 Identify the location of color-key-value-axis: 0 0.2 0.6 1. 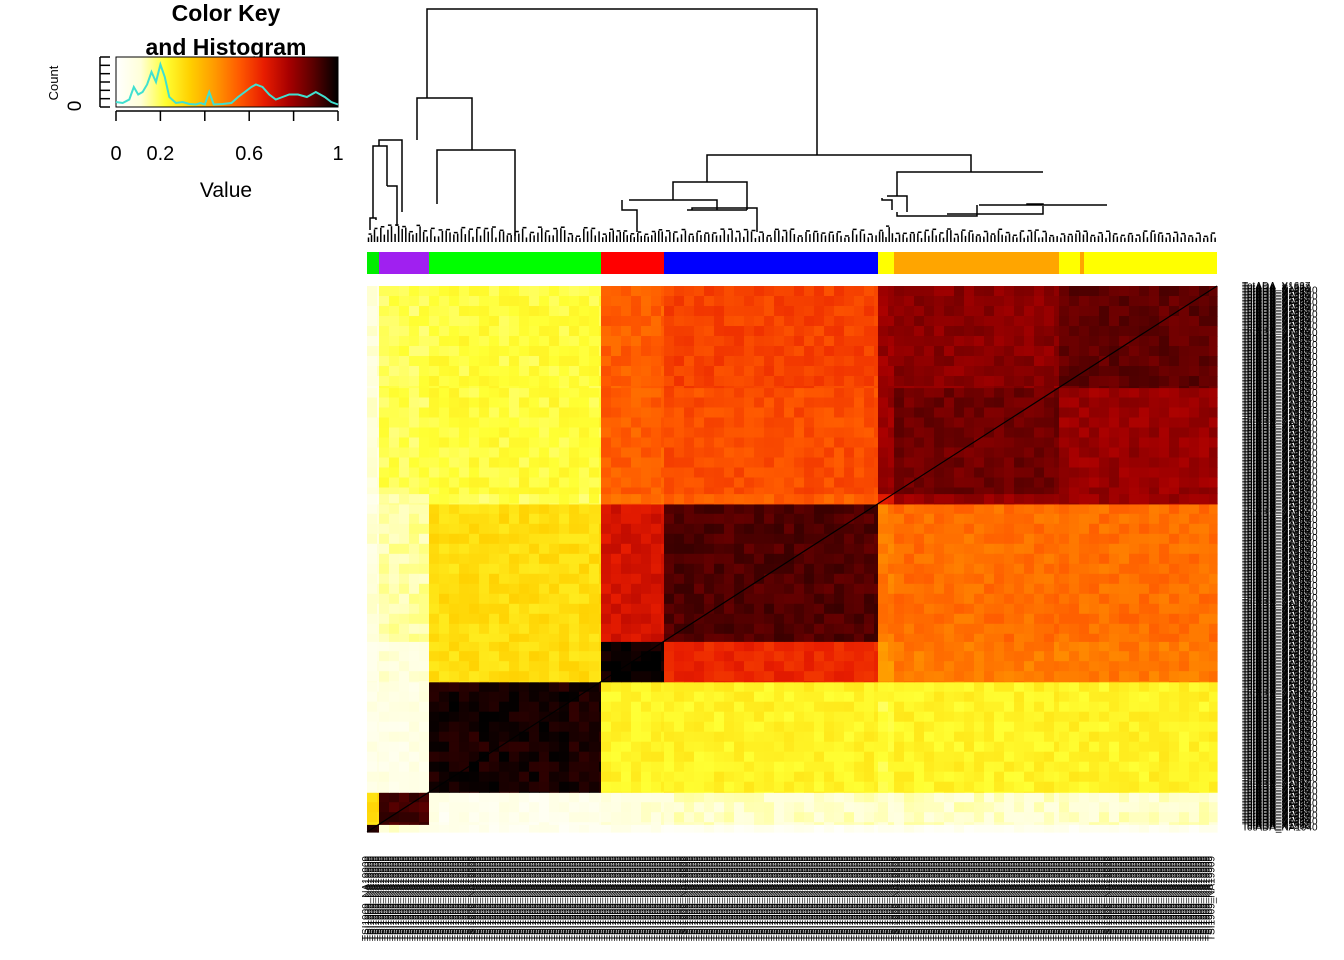
(227, 137).